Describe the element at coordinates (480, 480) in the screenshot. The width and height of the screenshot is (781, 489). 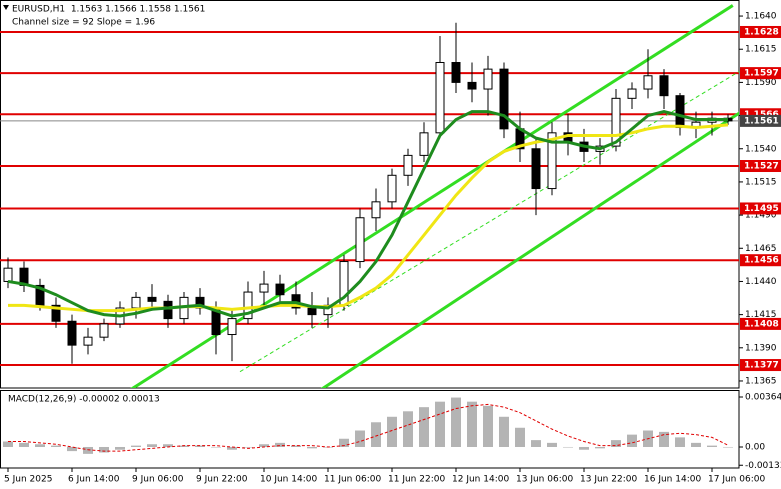
I see `x-tick-label: 12 Jun 14:00` at that location.